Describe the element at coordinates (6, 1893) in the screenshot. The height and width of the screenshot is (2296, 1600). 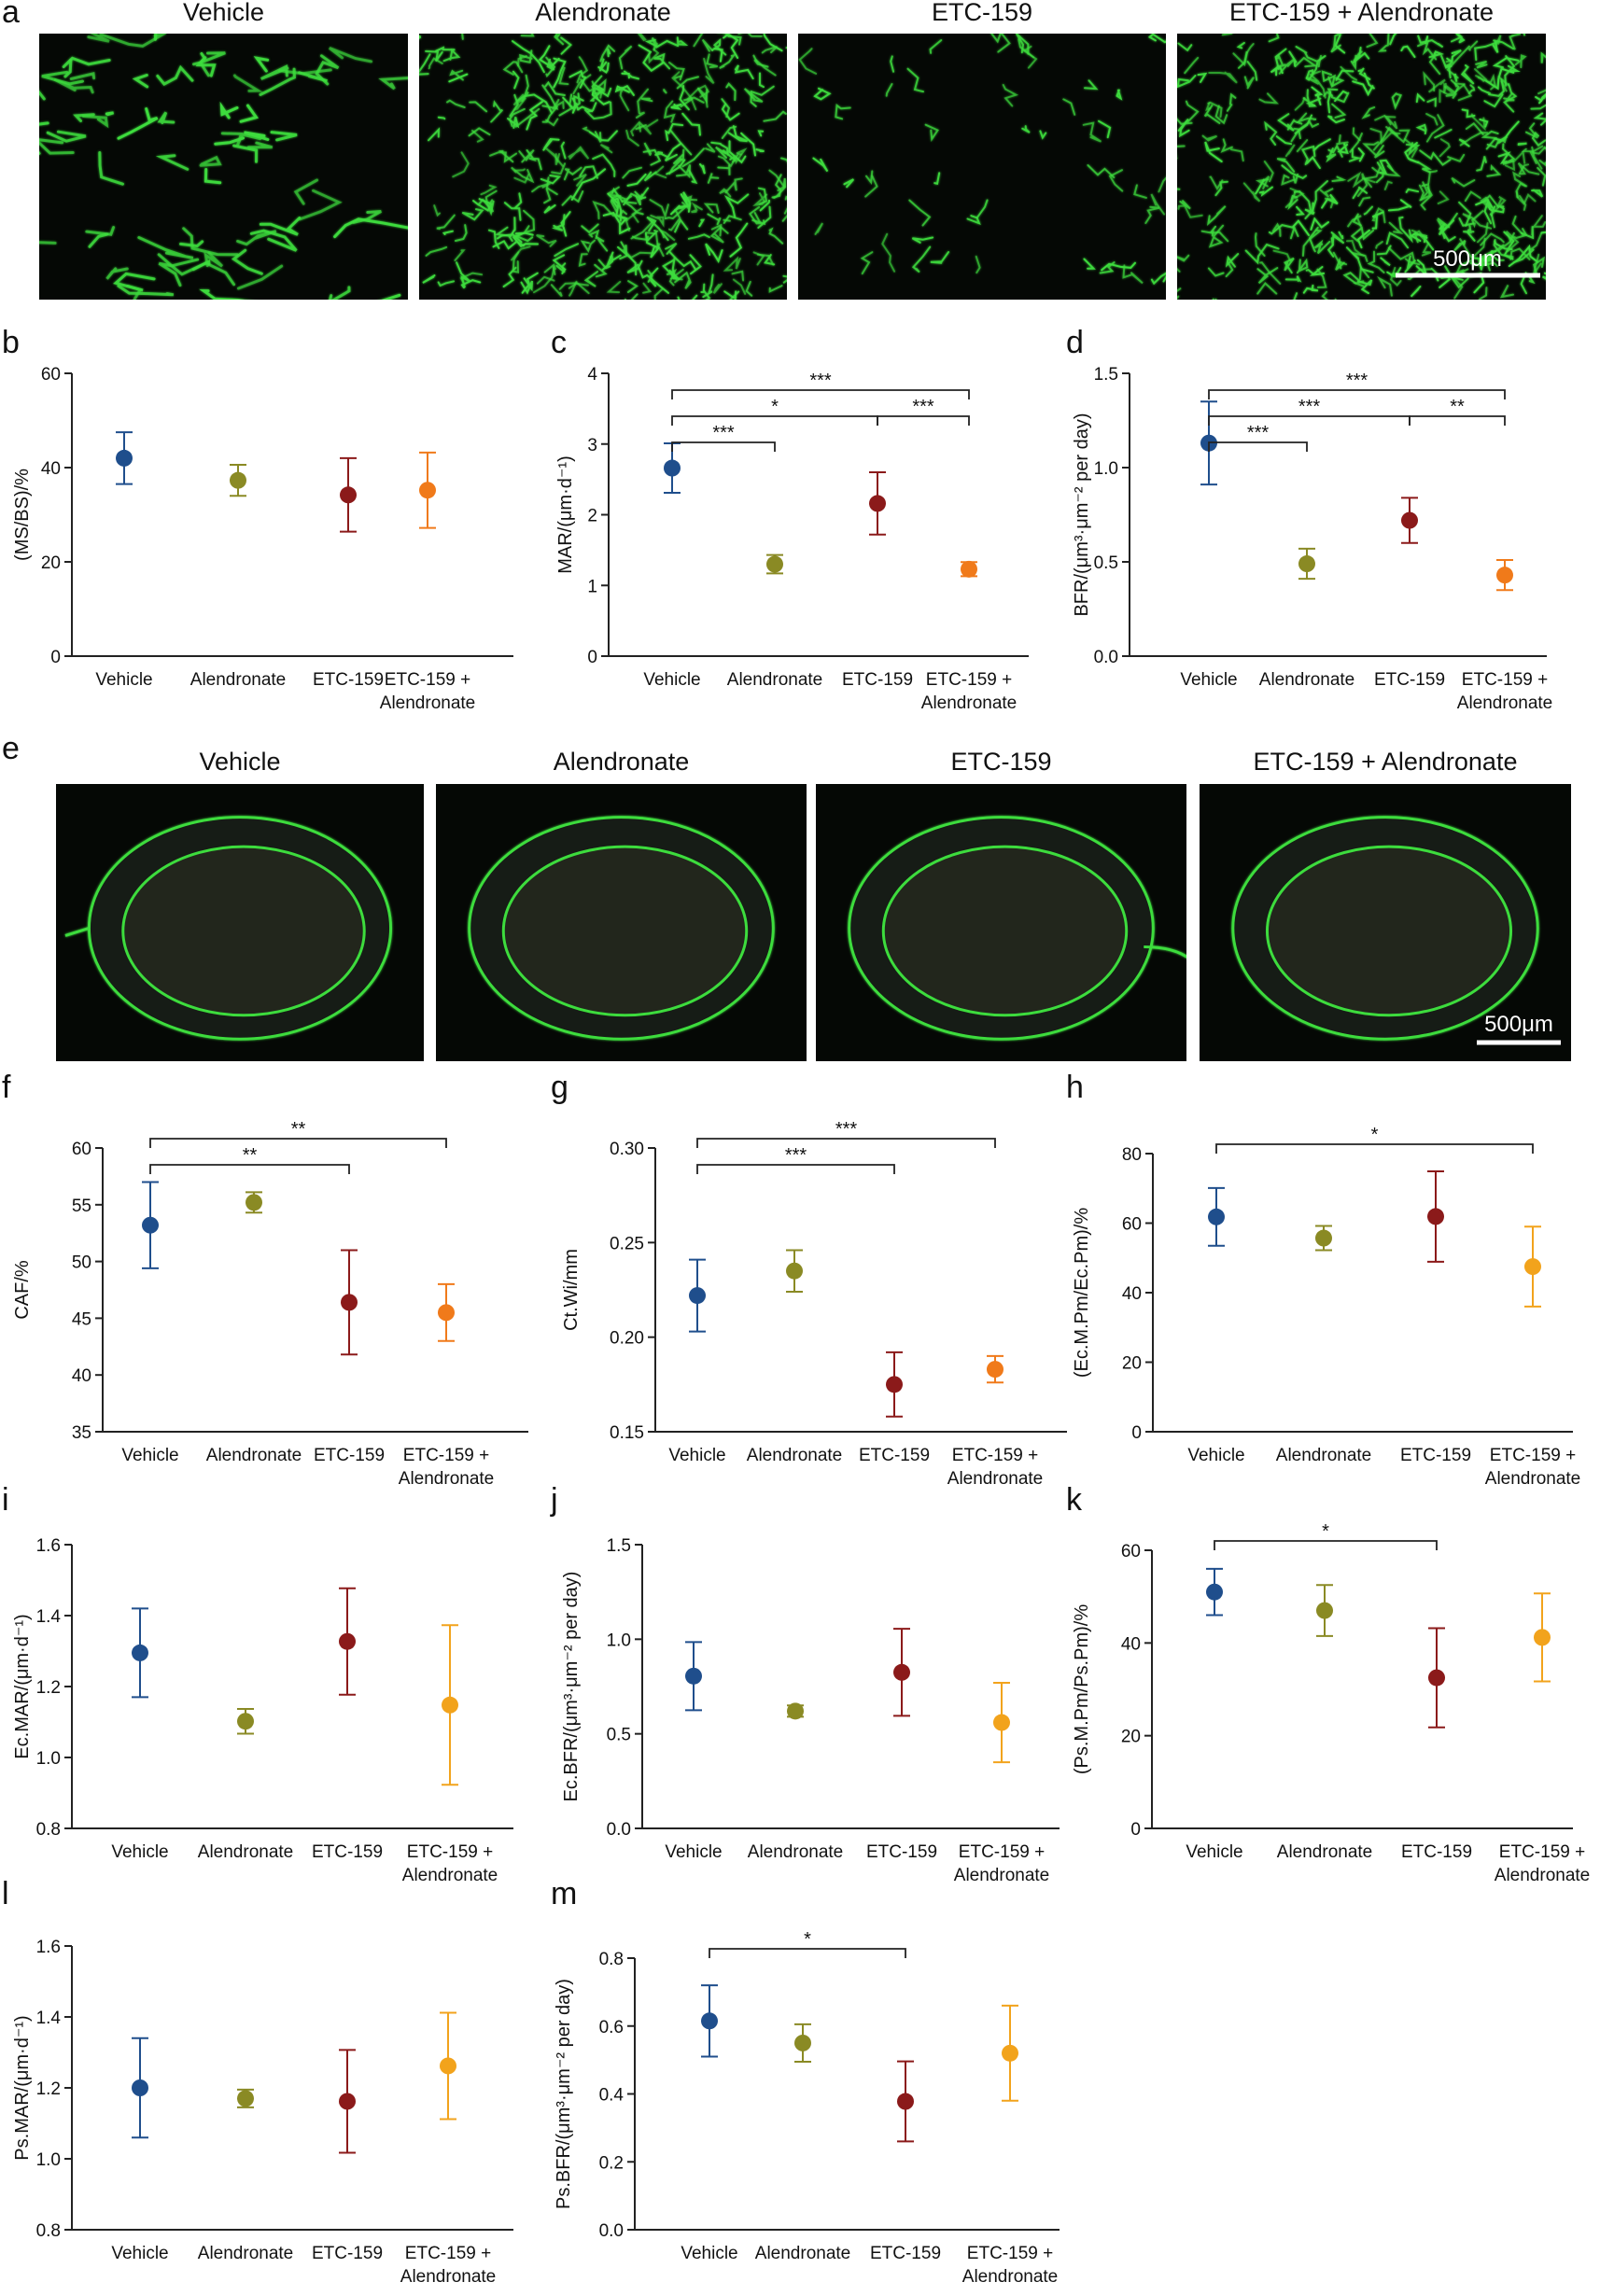
I see `panel-letter-l: l` at that location.